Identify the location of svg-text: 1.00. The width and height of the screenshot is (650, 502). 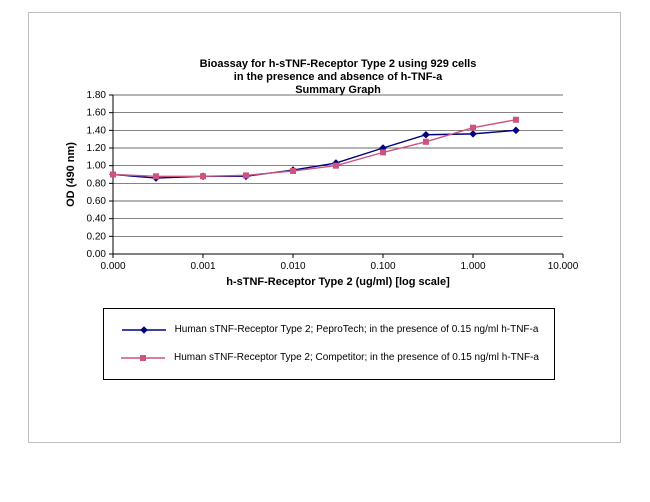
(97, 166).